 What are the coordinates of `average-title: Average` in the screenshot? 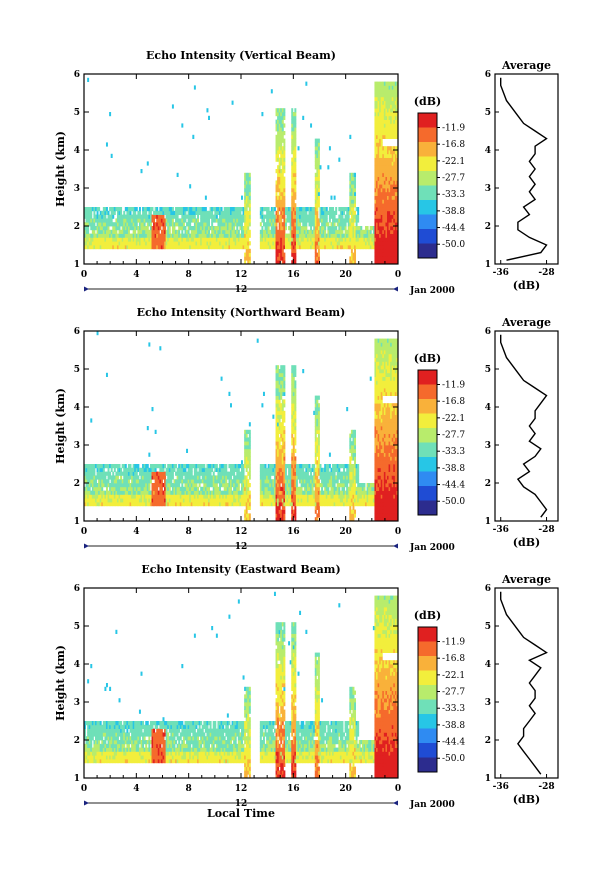 It's located at (526, 65).